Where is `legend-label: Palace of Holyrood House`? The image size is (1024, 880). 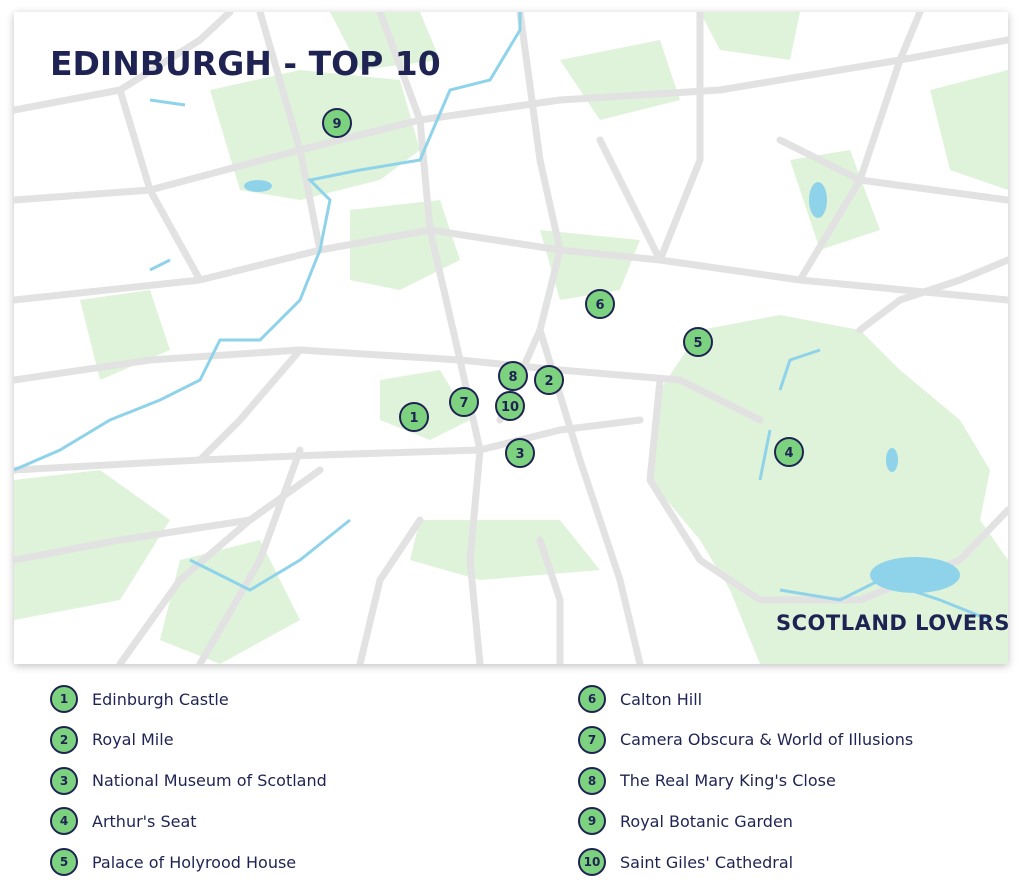 legend-label: Palace of Holyrood House is located at coordinates (194, 862).